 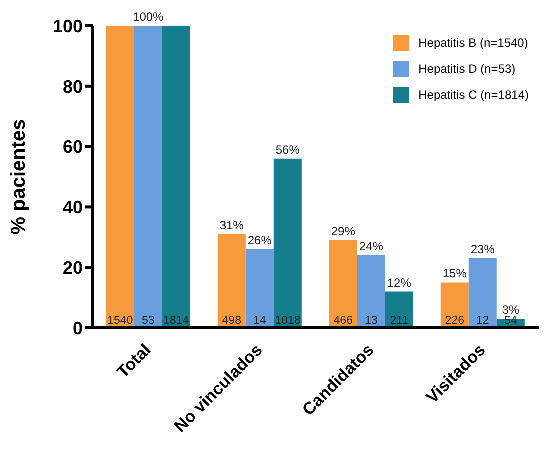 What do you see at coordinates (371, 247) in the screenshot?
I see `data-label: 24%` at bounding box center [371, 247].